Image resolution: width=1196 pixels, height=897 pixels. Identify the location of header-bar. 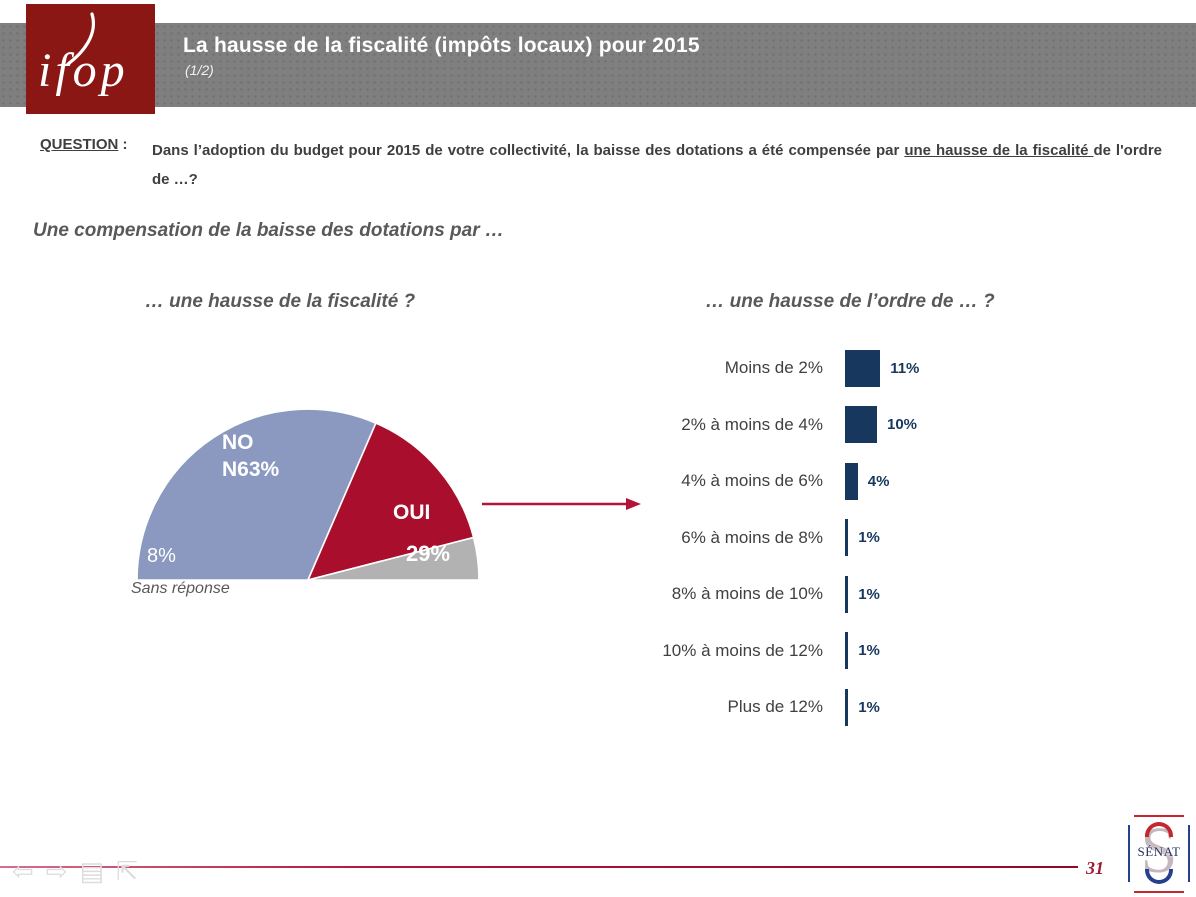
(598, 65).